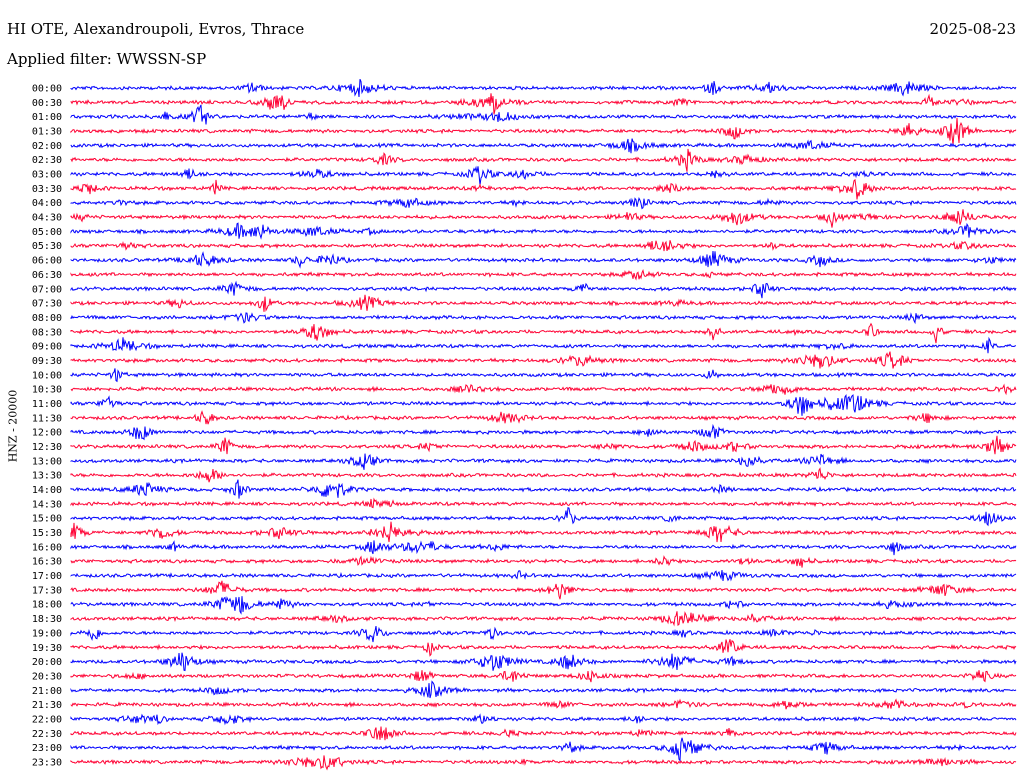  Describe the element at coordinates (47, 304) in the screenshot. I see `row-label: 07:30` at that location.